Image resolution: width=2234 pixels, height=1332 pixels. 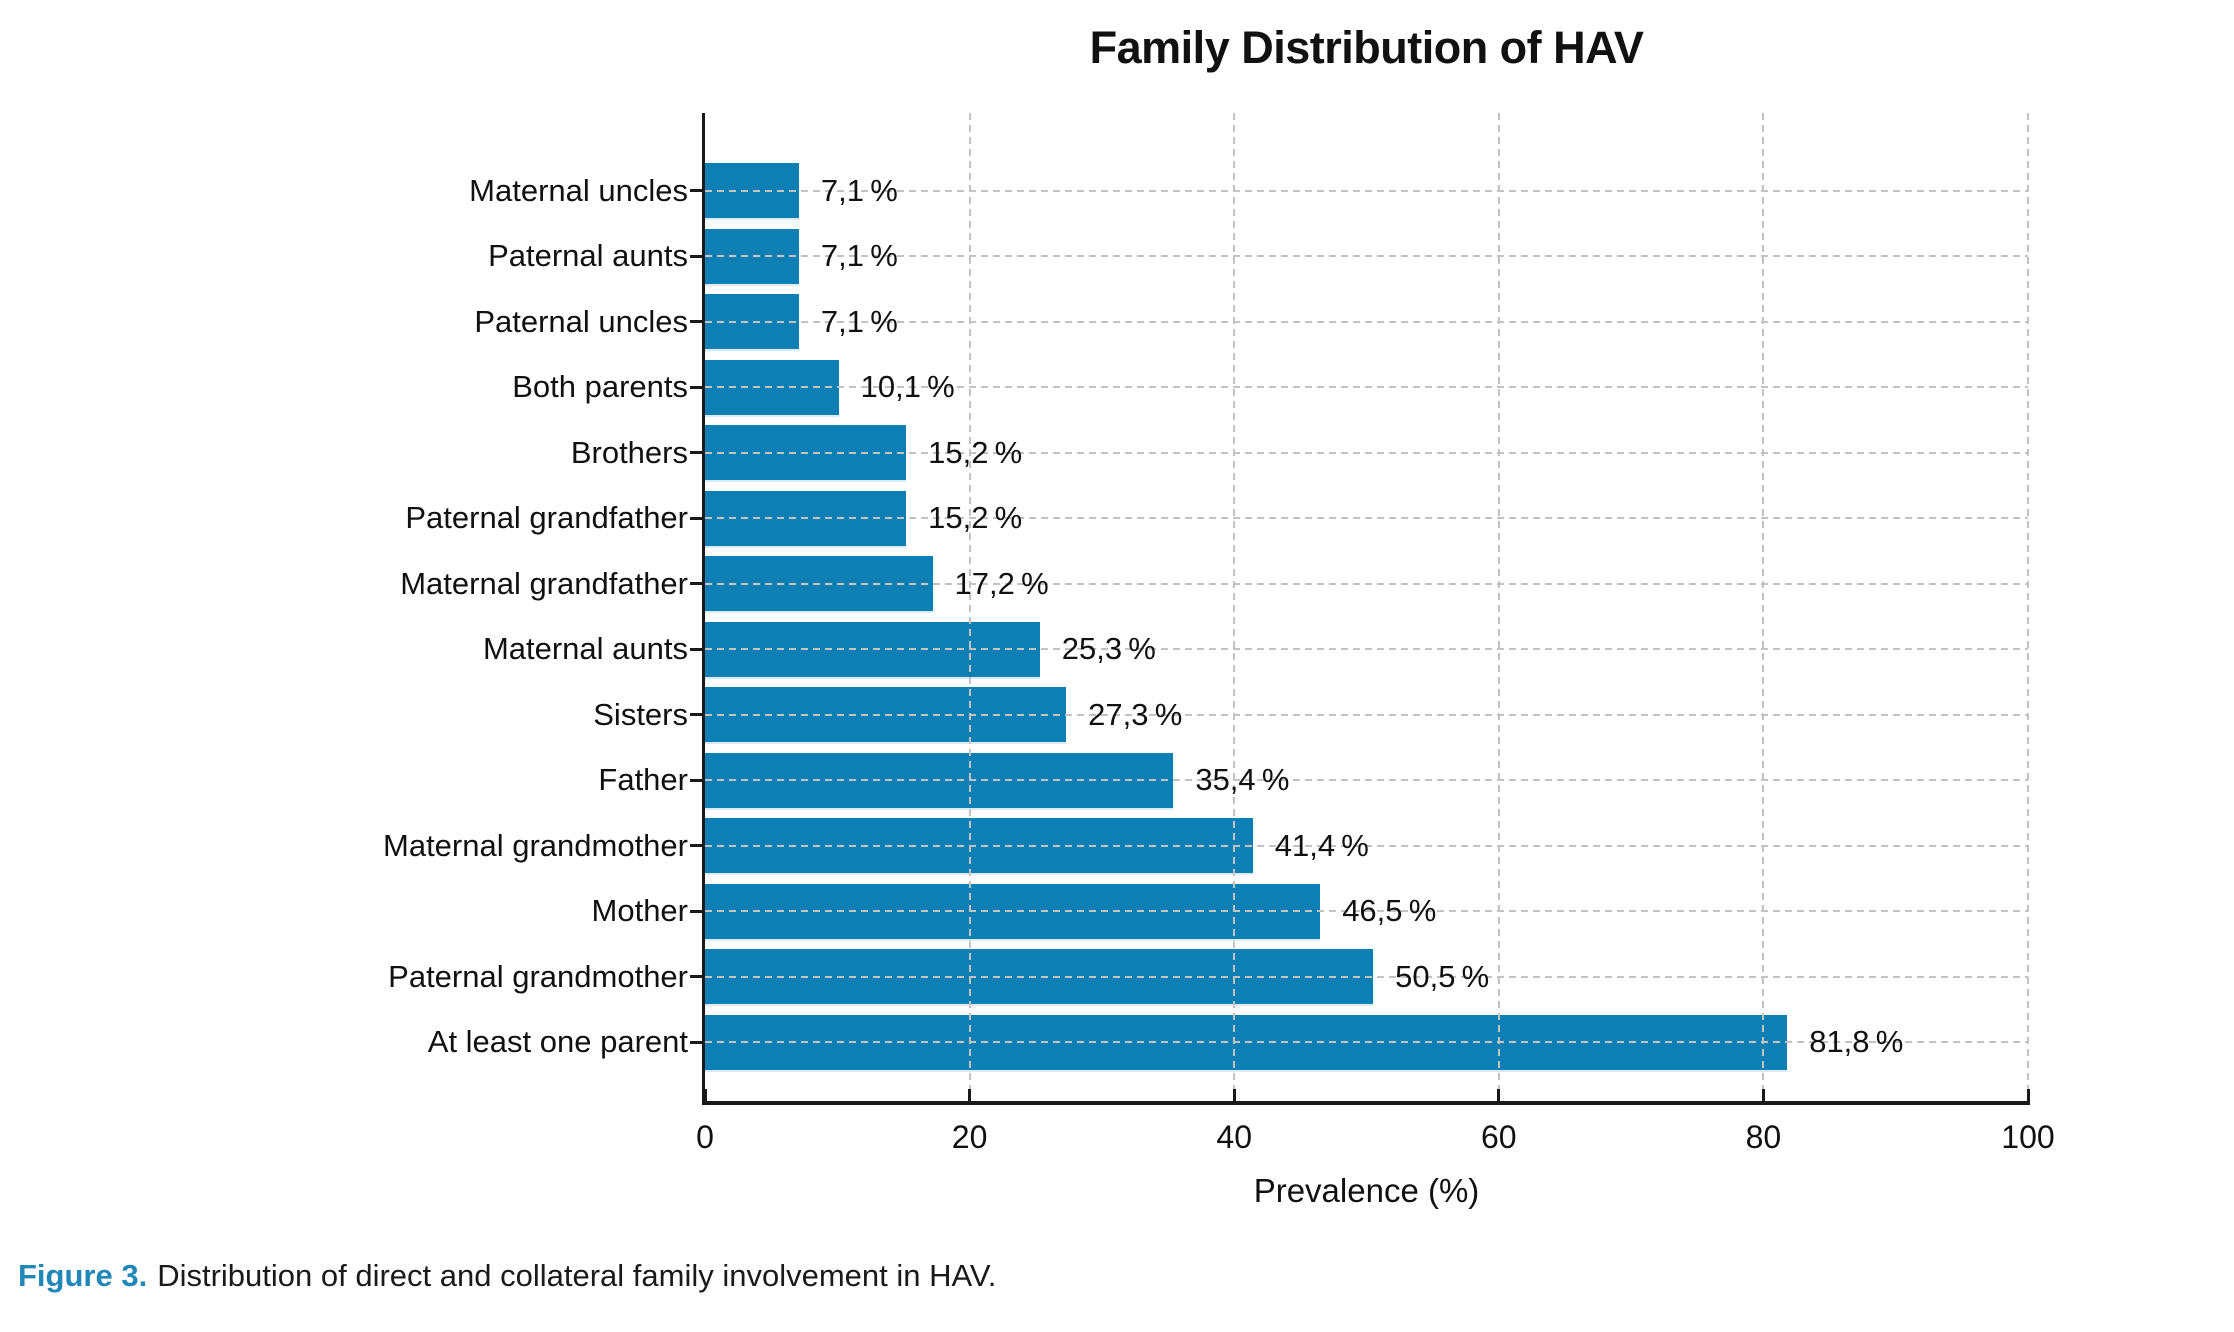 I want to click on chart-title: Family Distribution of HAV, so click(x=1366, y=47).